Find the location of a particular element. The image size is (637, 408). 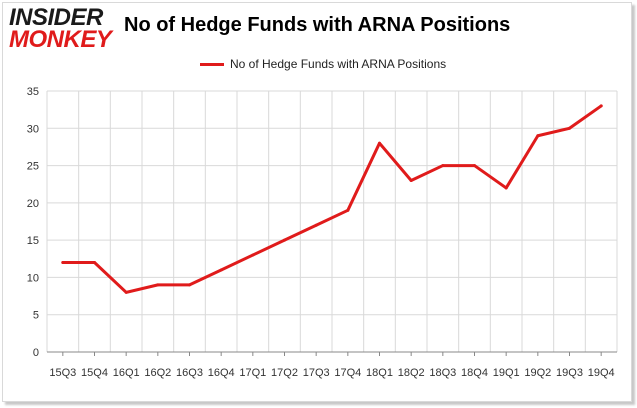

y-tick-label: 20 is located at coordinates (33, 204).